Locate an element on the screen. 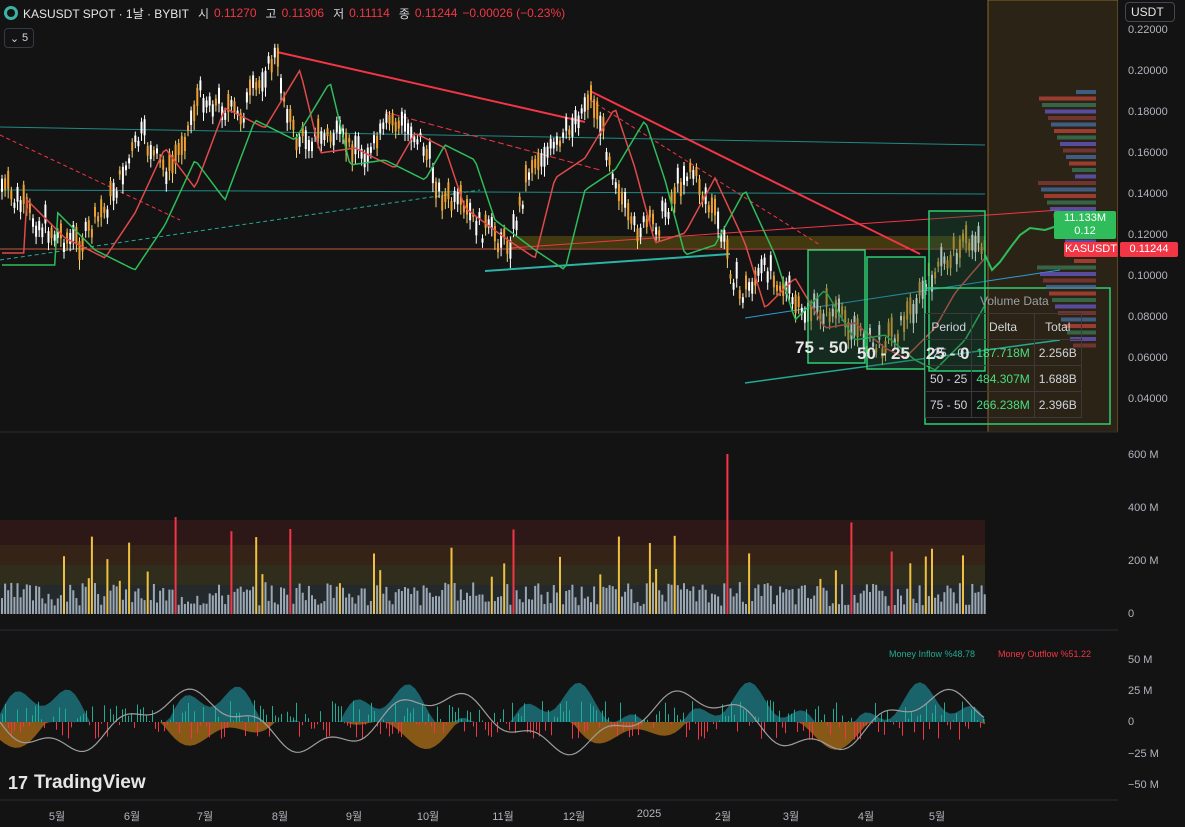 The image size is (1185, 827). projection-line is located at coordinates (1022, 248).